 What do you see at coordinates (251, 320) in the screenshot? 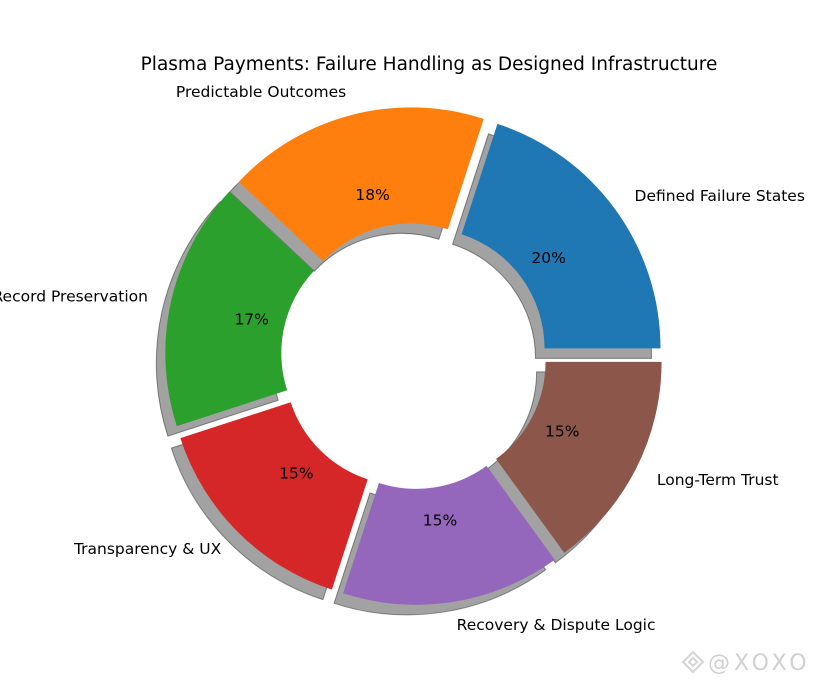
I see `percent-label: 17%` at bounding box center [251, 320].